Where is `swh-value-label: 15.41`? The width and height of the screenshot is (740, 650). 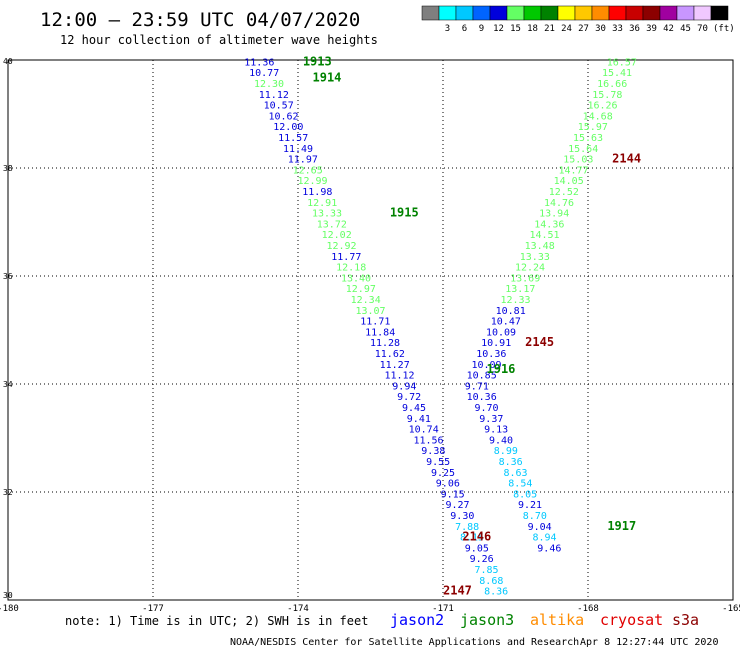 swh-value-label: 15.41 is located at coordinates (617, 73).